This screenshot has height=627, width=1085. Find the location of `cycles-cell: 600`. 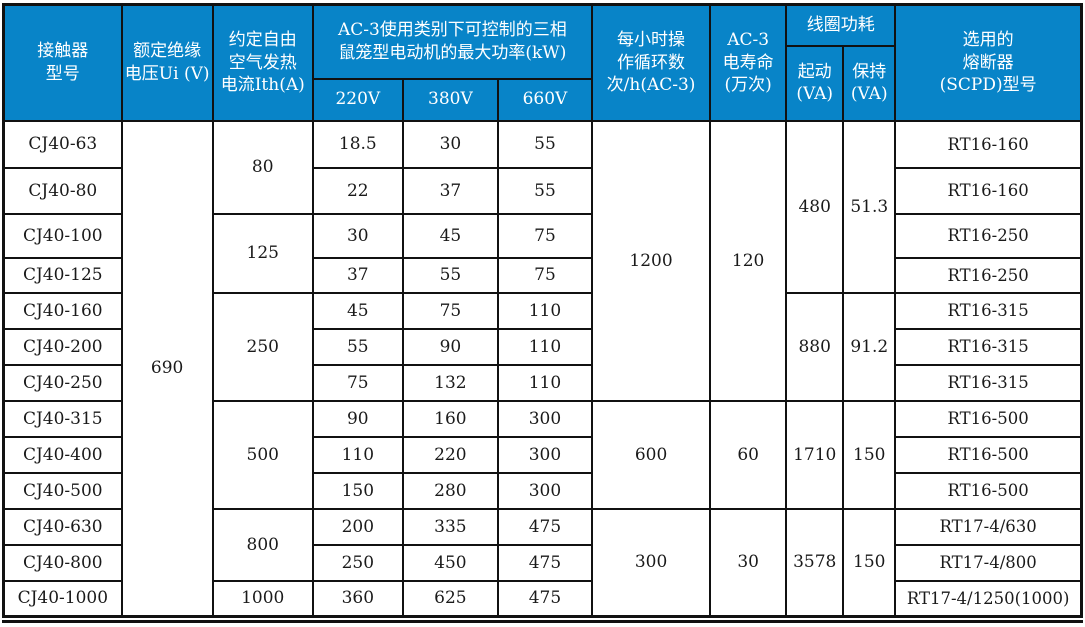

cycles-cell: 600 is located at coordinates (651, 454).